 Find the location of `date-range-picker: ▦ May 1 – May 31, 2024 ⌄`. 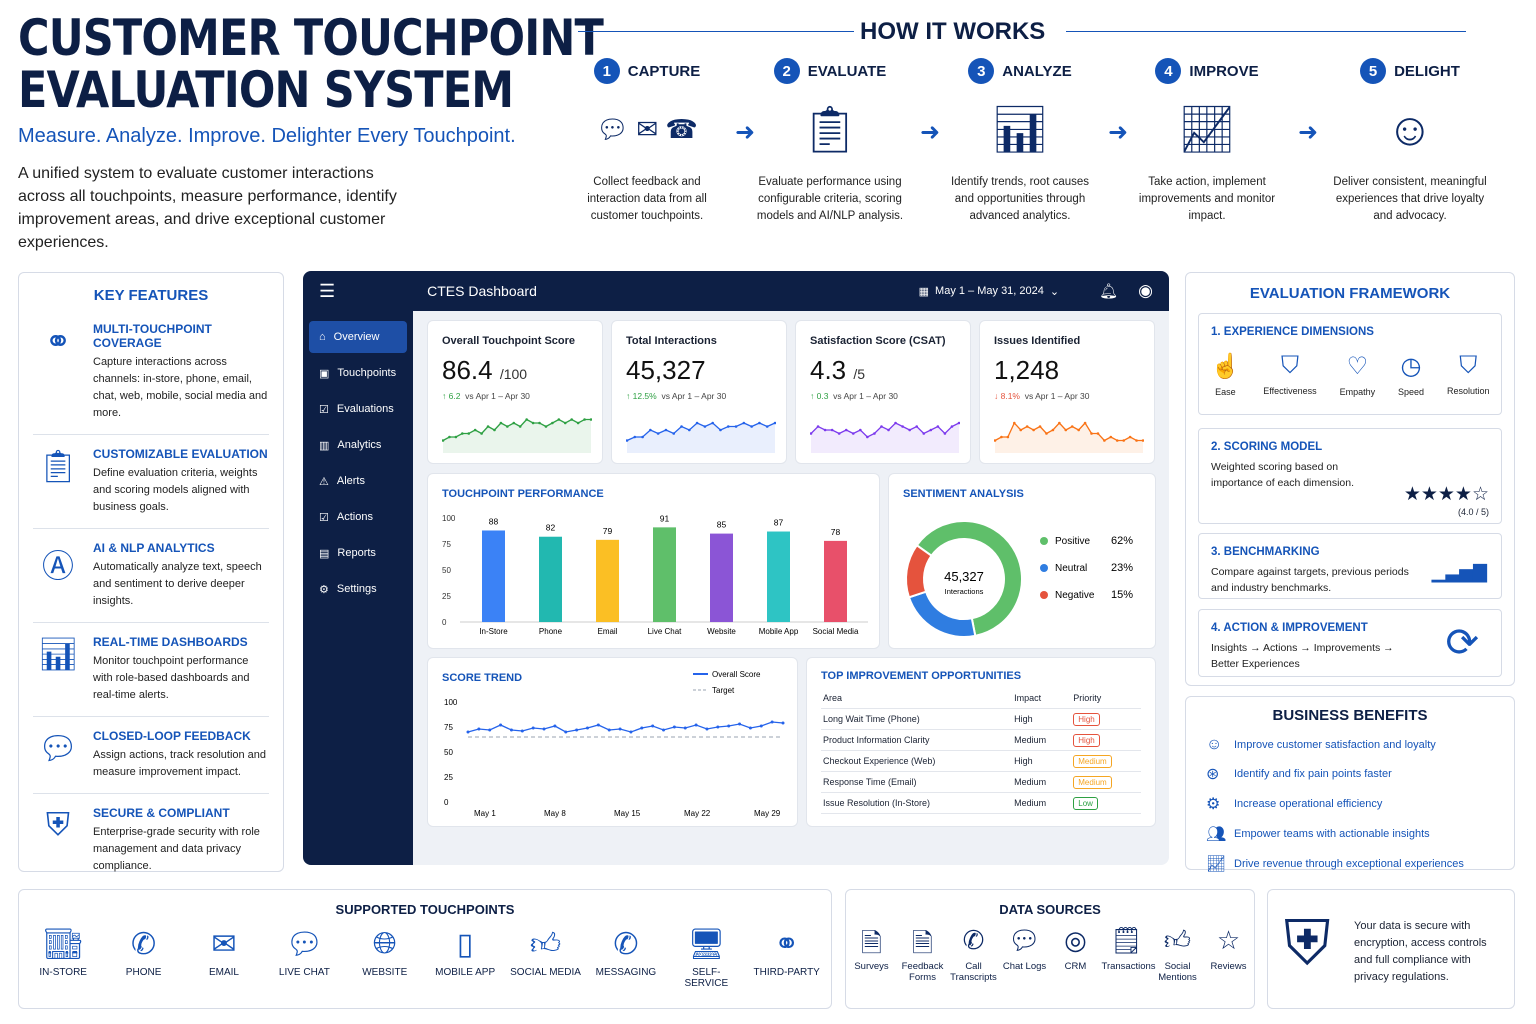

date-range-picker: ▦ May 1 – May 31, 2024 ⌄ is located at coordinates (989, 291).